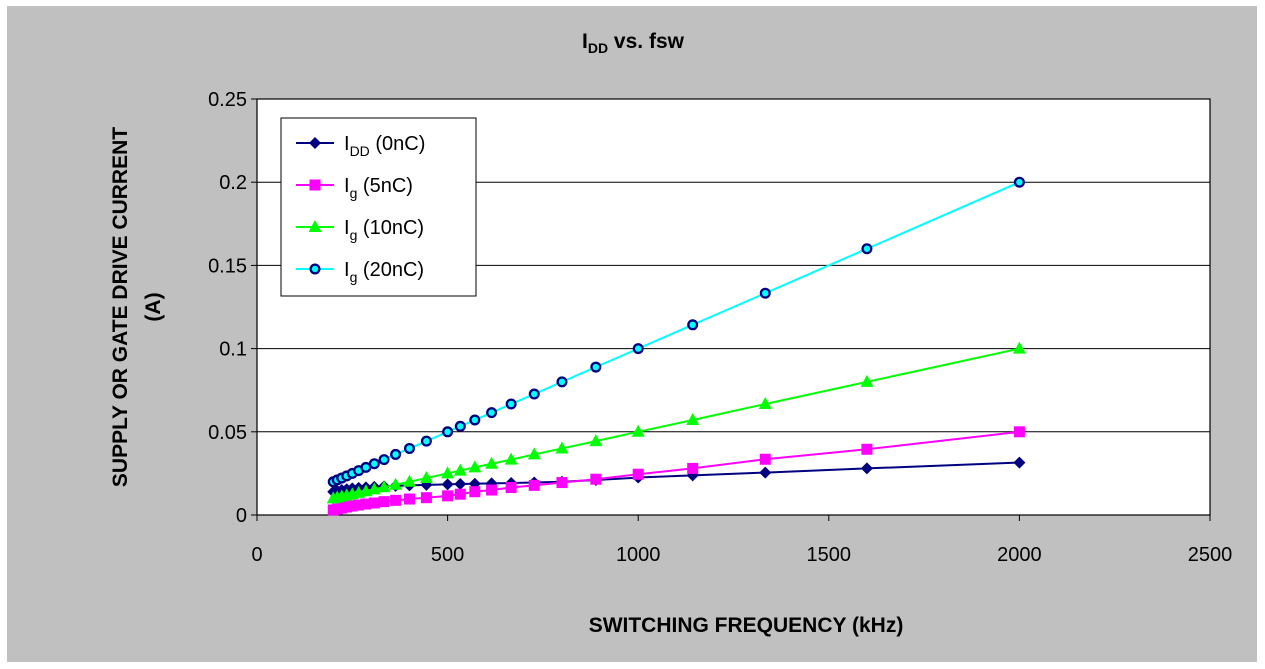  I want to click on y-tick-label: 0.15, so click(227, 266).